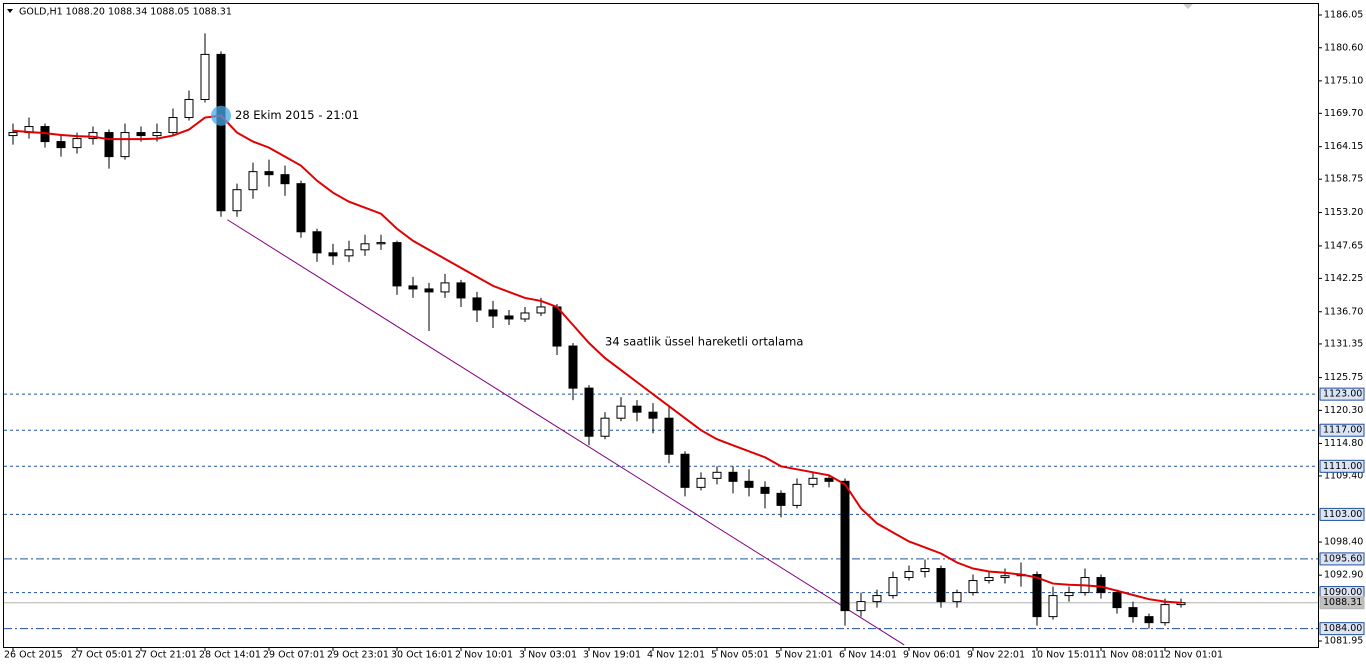 The height and width of the screenshot is (665, 1366). I want to click on y-tick-label: 1109.40, so click(1343, 475).